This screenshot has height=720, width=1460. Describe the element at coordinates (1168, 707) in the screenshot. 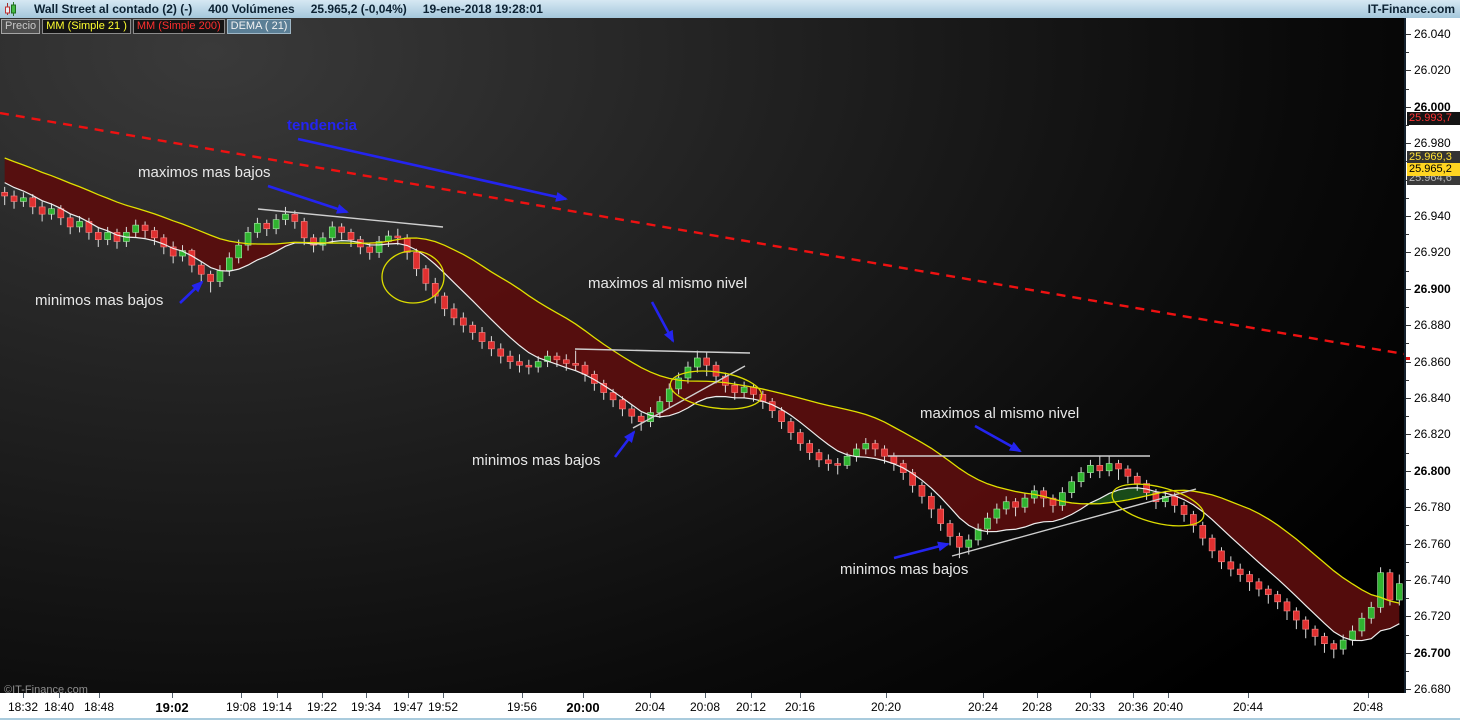

I see `time-label: 20:40` at that location.